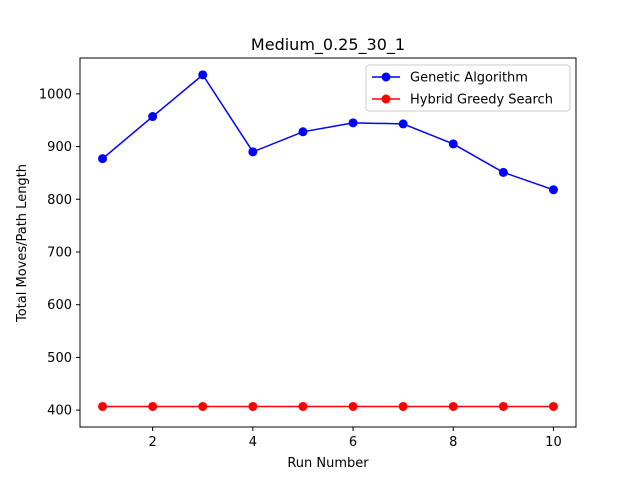 The width and height of the screenshot is (640, 480). Describe the element at coordinates (59, 305) in the screenshot. I see `y-tick-label: 600` at that location.